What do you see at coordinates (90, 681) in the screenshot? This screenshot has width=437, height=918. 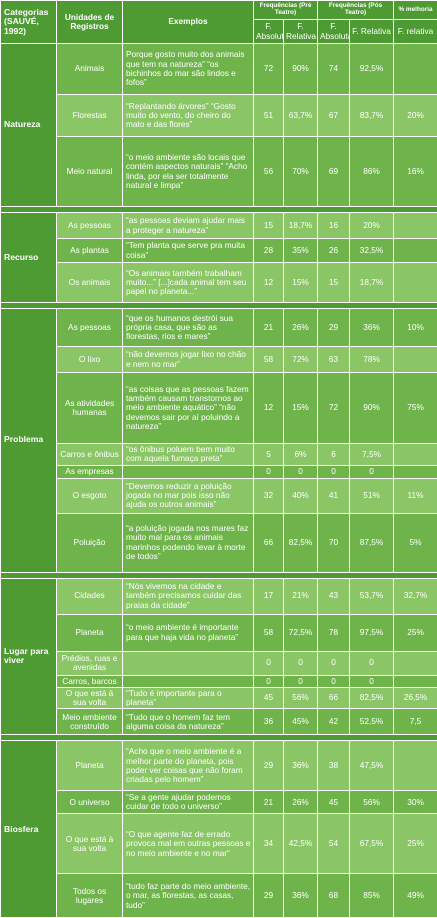 I see `unit-cell: Carros, barcos` at bounding box center [90, 681].